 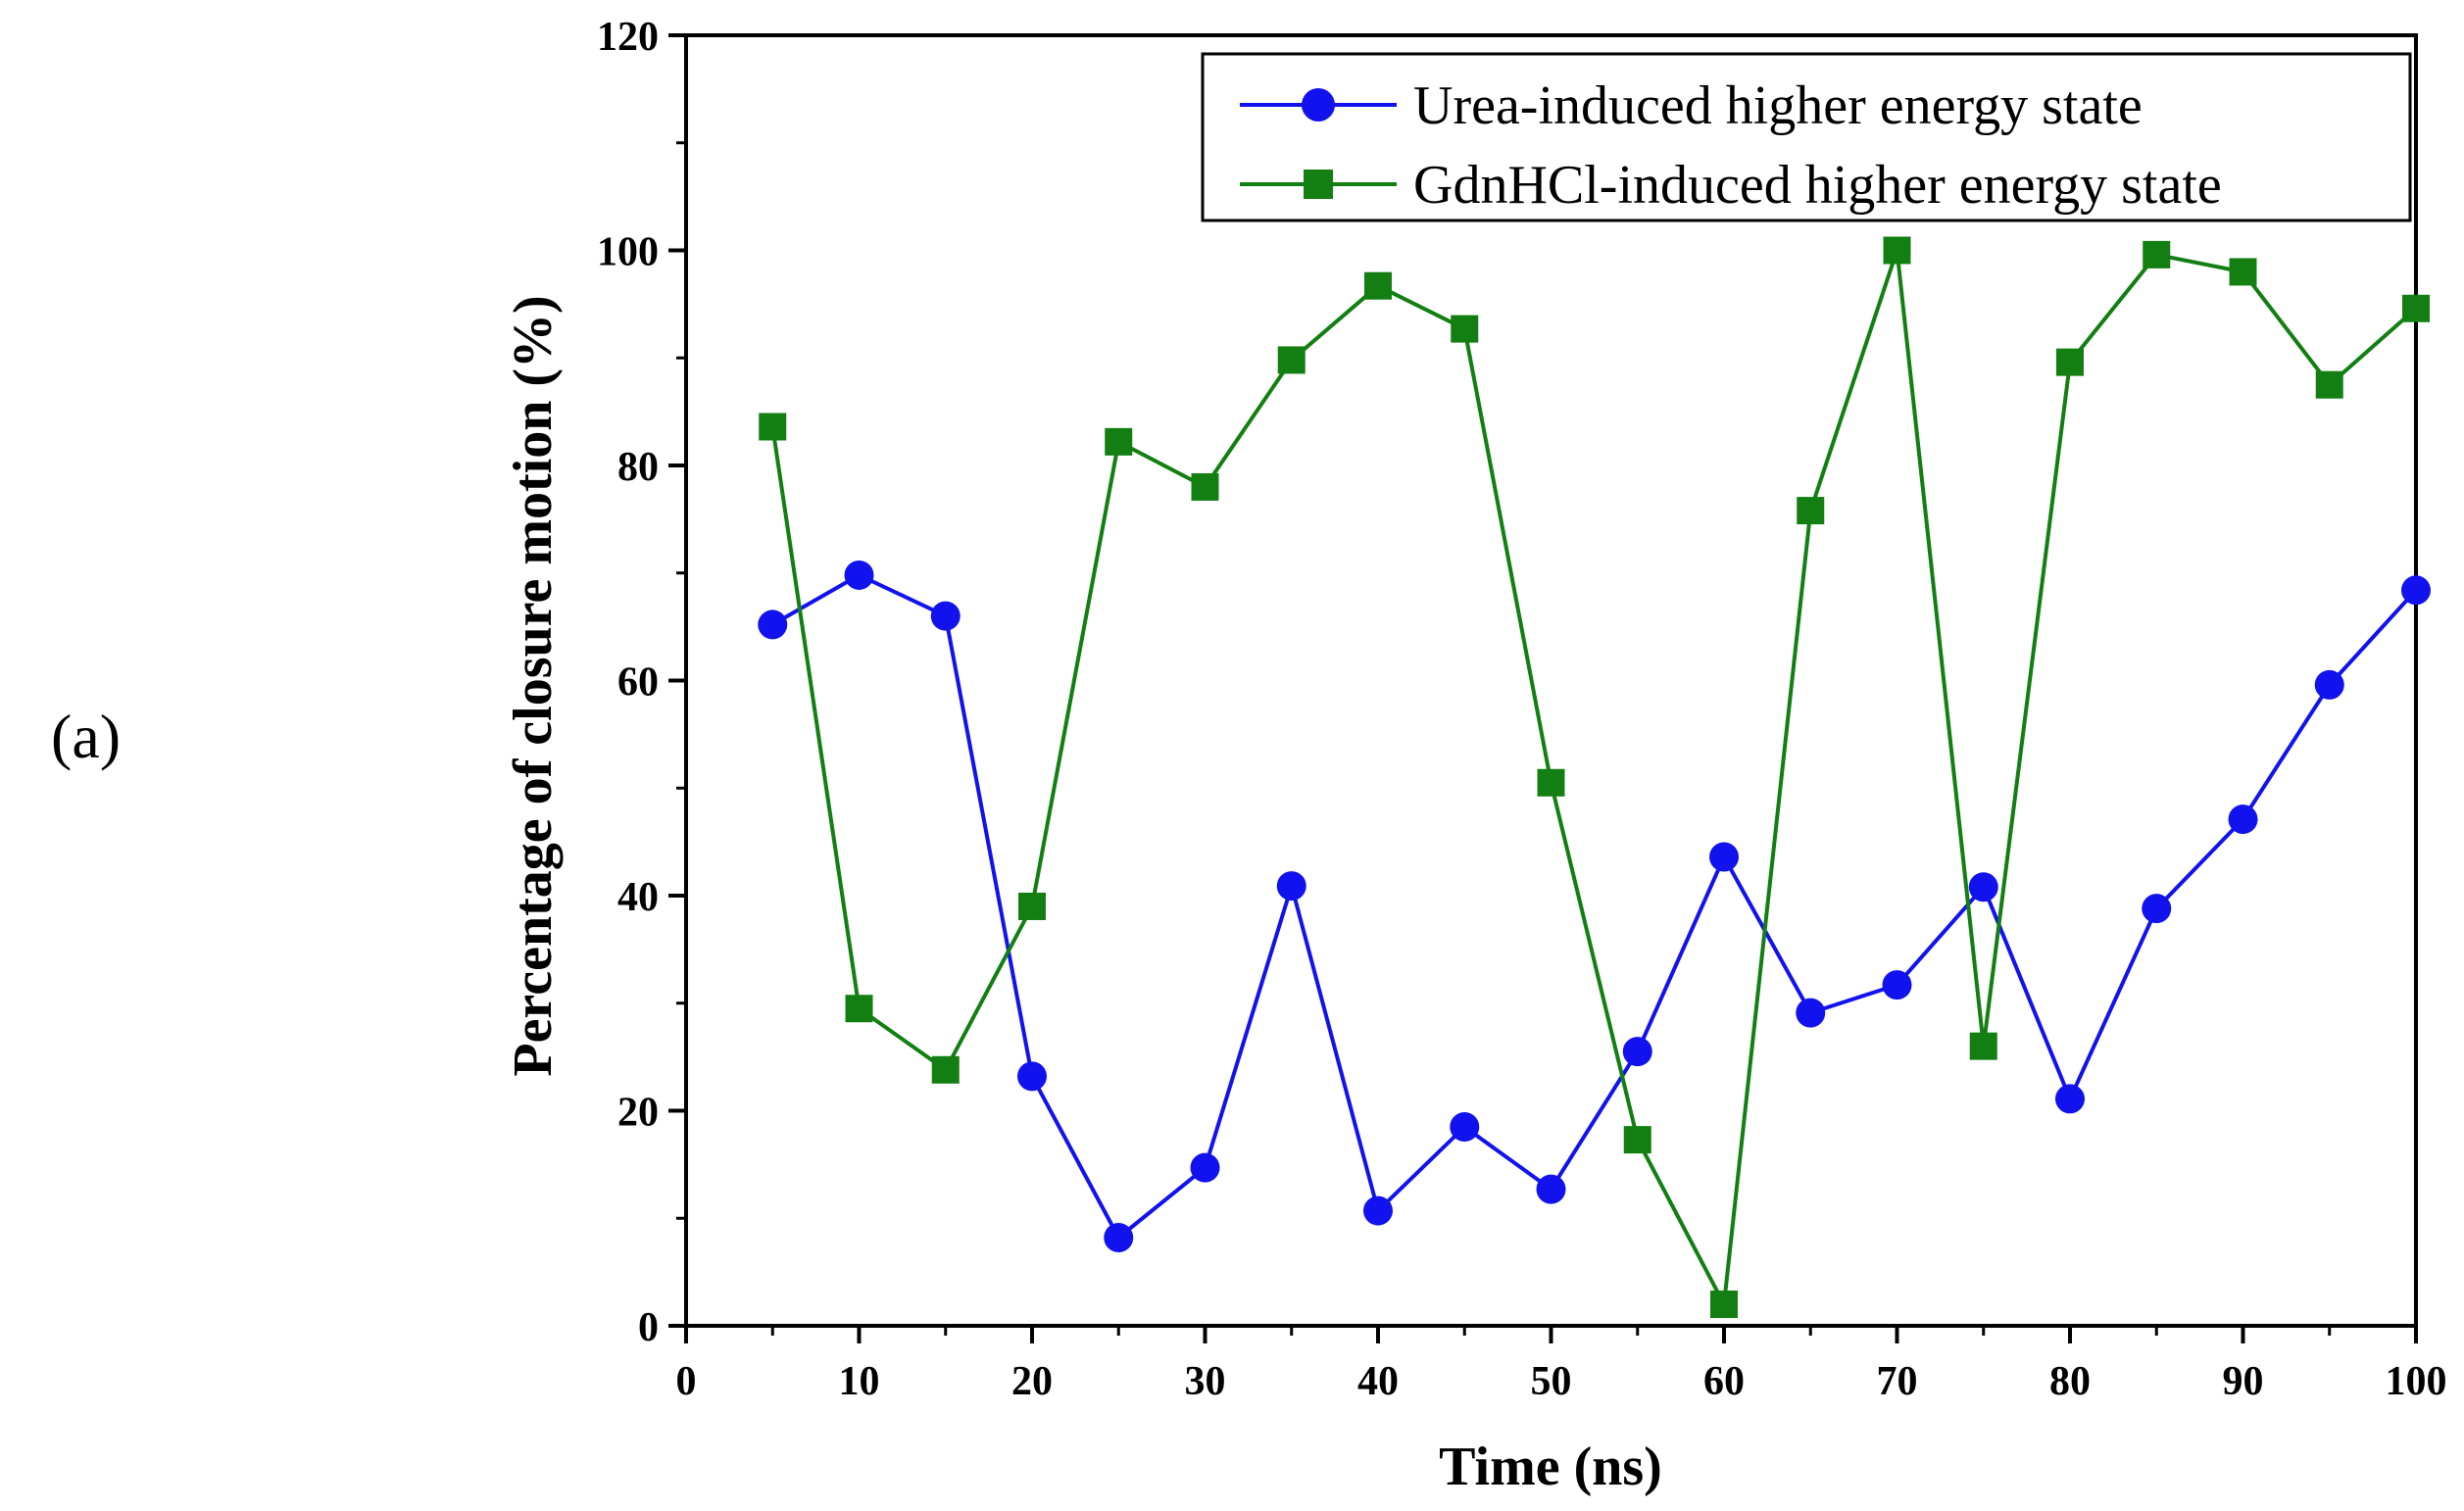 I want to click on y-tick-label: 60, so click(x=638, y=683).